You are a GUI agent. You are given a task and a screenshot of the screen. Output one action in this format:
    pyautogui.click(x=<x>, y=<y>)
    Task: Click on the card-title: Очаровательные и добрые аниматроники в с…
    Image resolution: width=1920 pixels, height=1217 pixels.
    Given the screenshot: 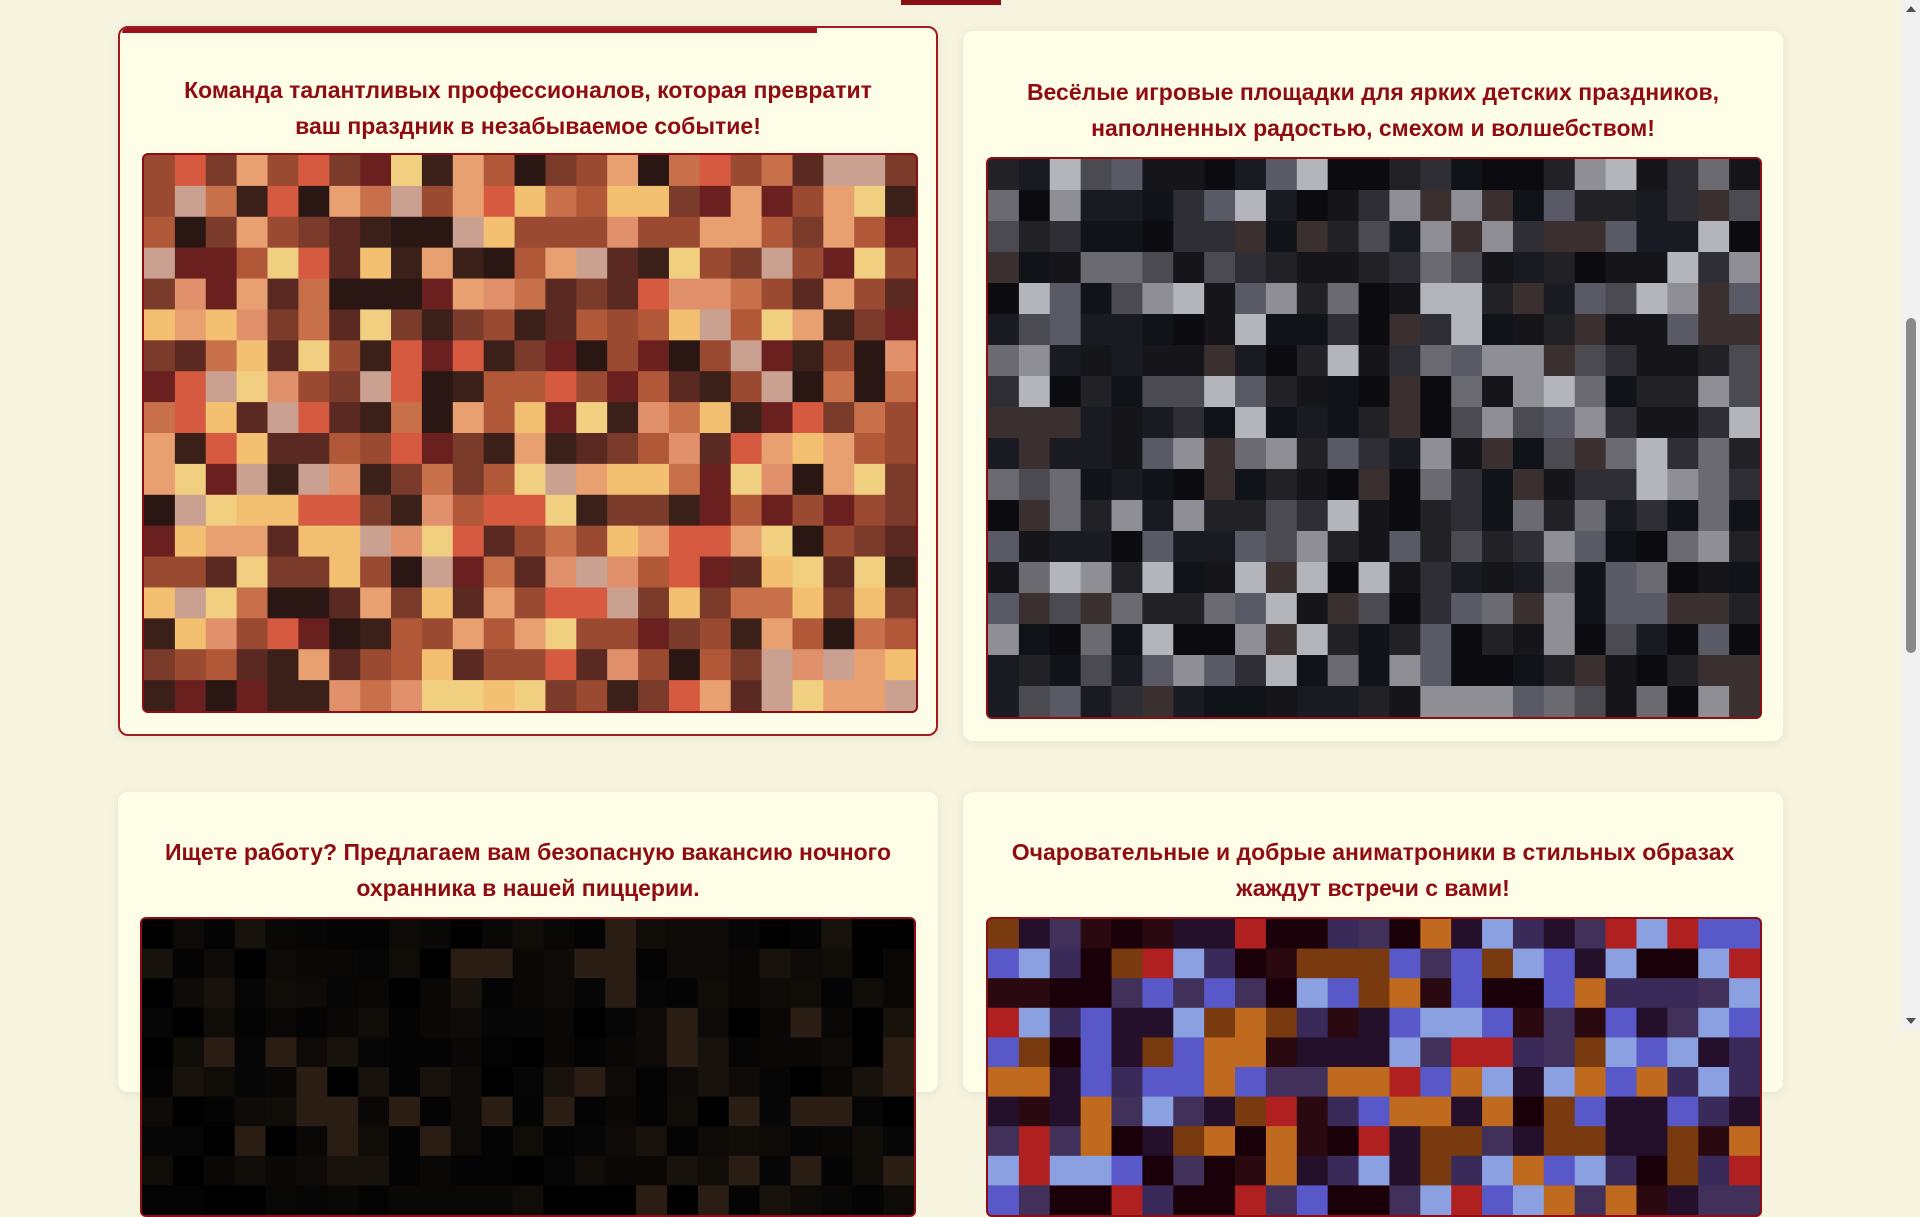 What is the action you would take?
    pyautogui.click(x=1373, y=870)
    